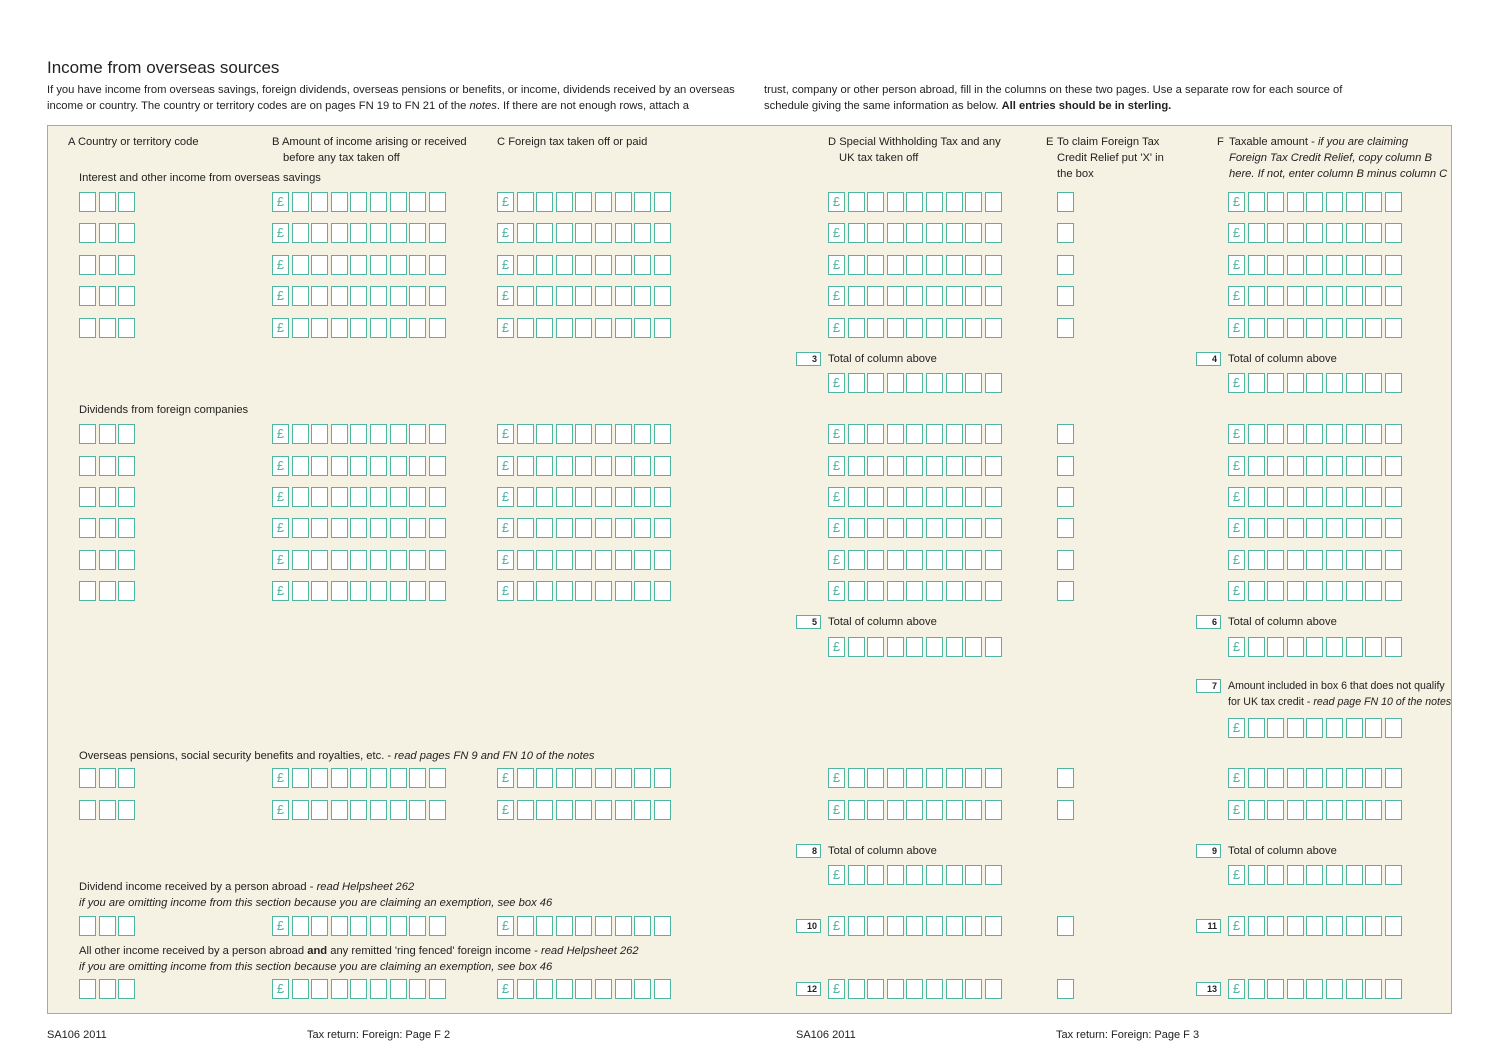 This screenshot has height=1060, width=1500. Describe the element at coordinates (280, 591) in the screenshot. I see `row-11-income-field-pound: £` at that location.